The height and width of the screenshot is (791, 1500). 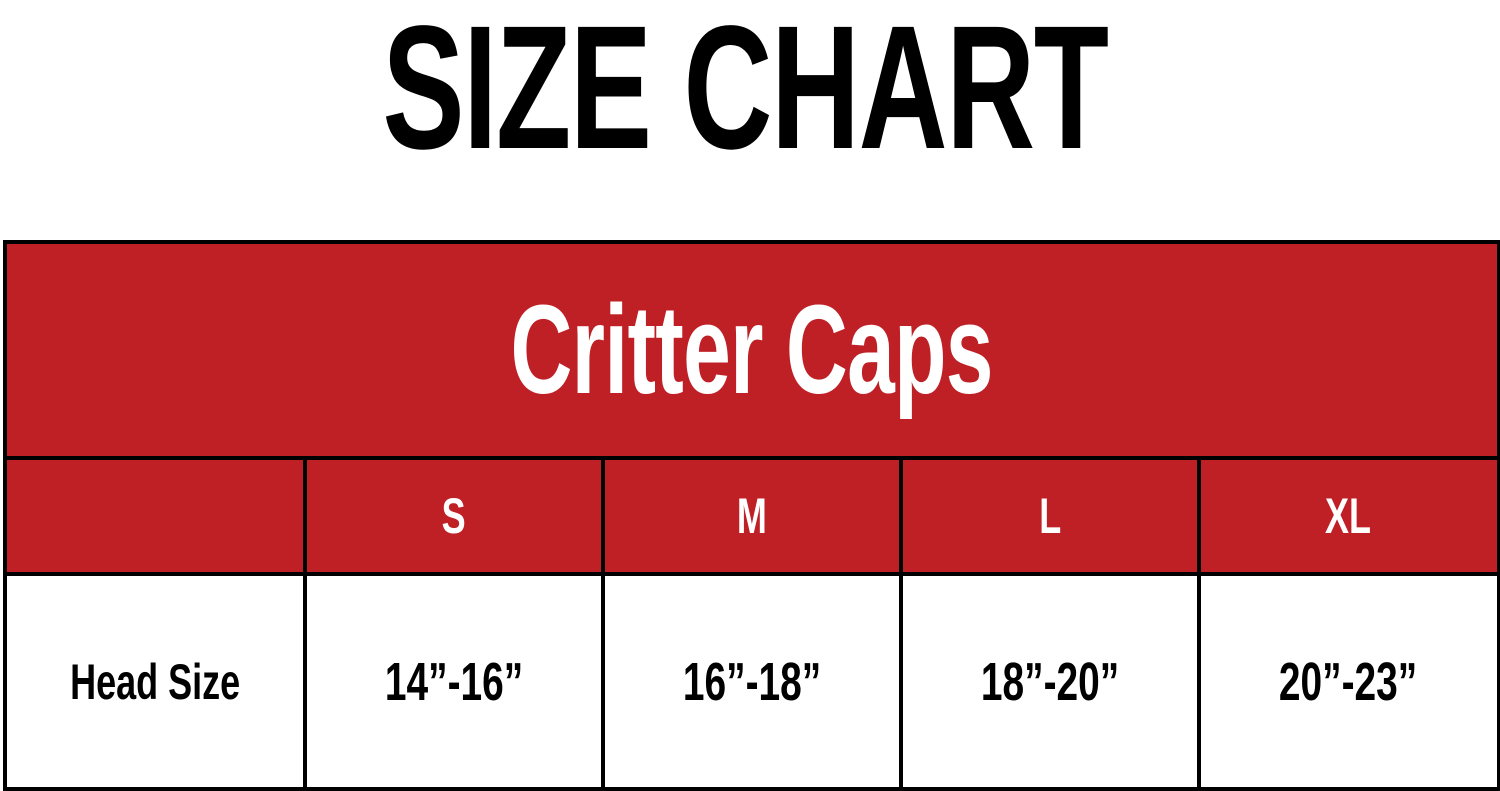 I want to click on brand-name: Critter Caps, so click(x=752, y=349).